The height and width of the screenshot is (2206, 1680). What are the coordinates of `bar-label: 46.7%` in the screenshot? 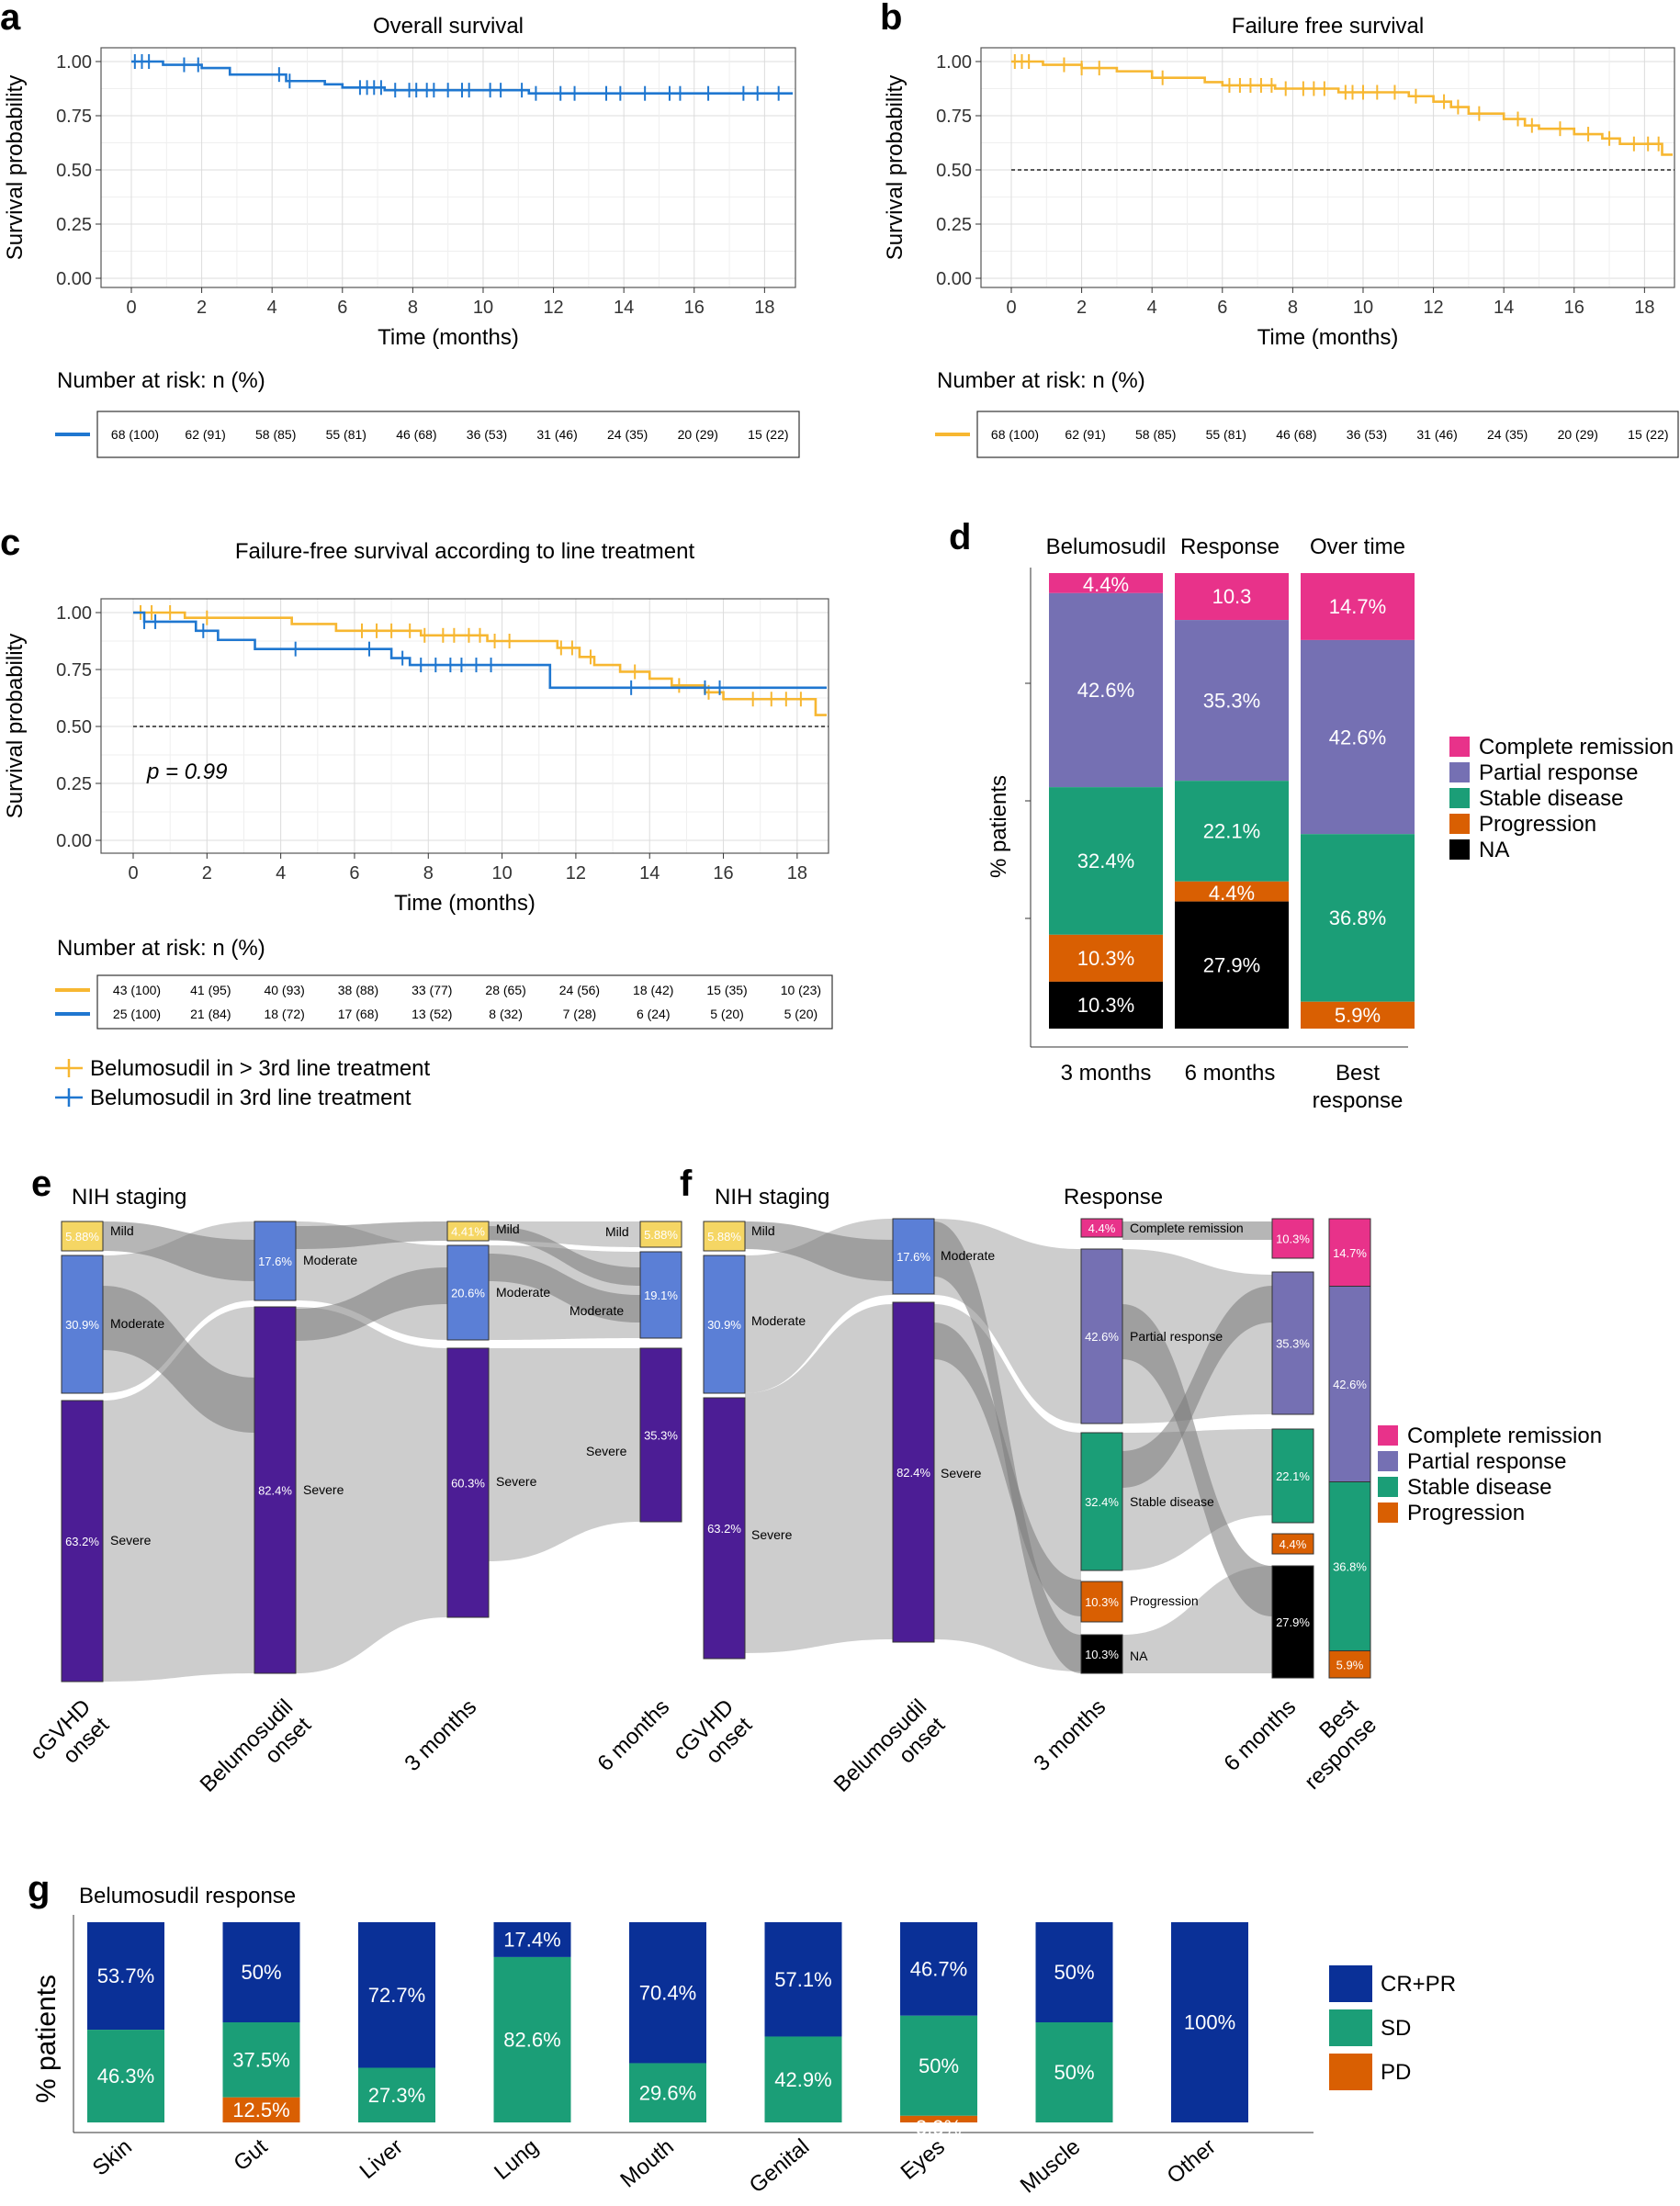 It's located at (938, 1969).